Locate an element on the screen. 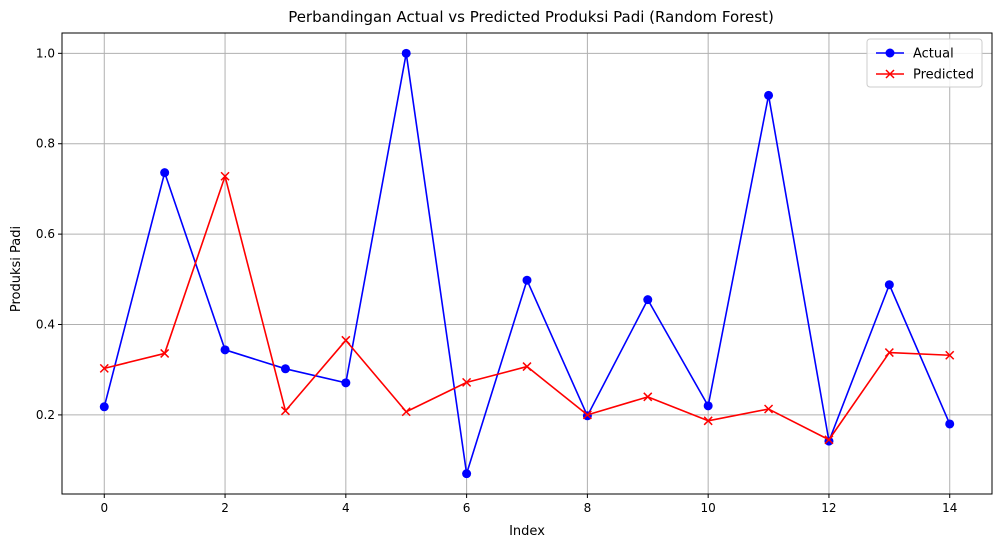 The image size is (1001, 547). x-axis-label: Index is located at coordinates (527, 531).